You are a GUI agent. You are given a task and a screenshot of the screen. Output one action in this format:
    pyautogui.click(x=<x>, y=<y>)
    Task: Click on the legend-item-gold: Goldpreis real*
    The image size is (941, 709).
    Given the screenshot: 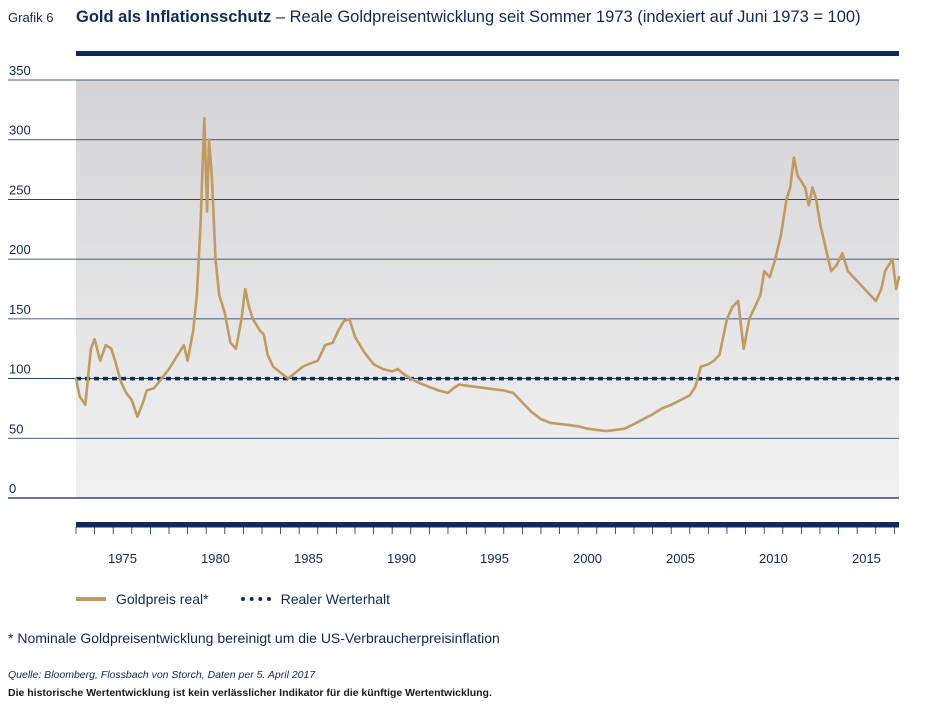 What is the action you would take?
    pyautogui.click(x=142, y=599)
    